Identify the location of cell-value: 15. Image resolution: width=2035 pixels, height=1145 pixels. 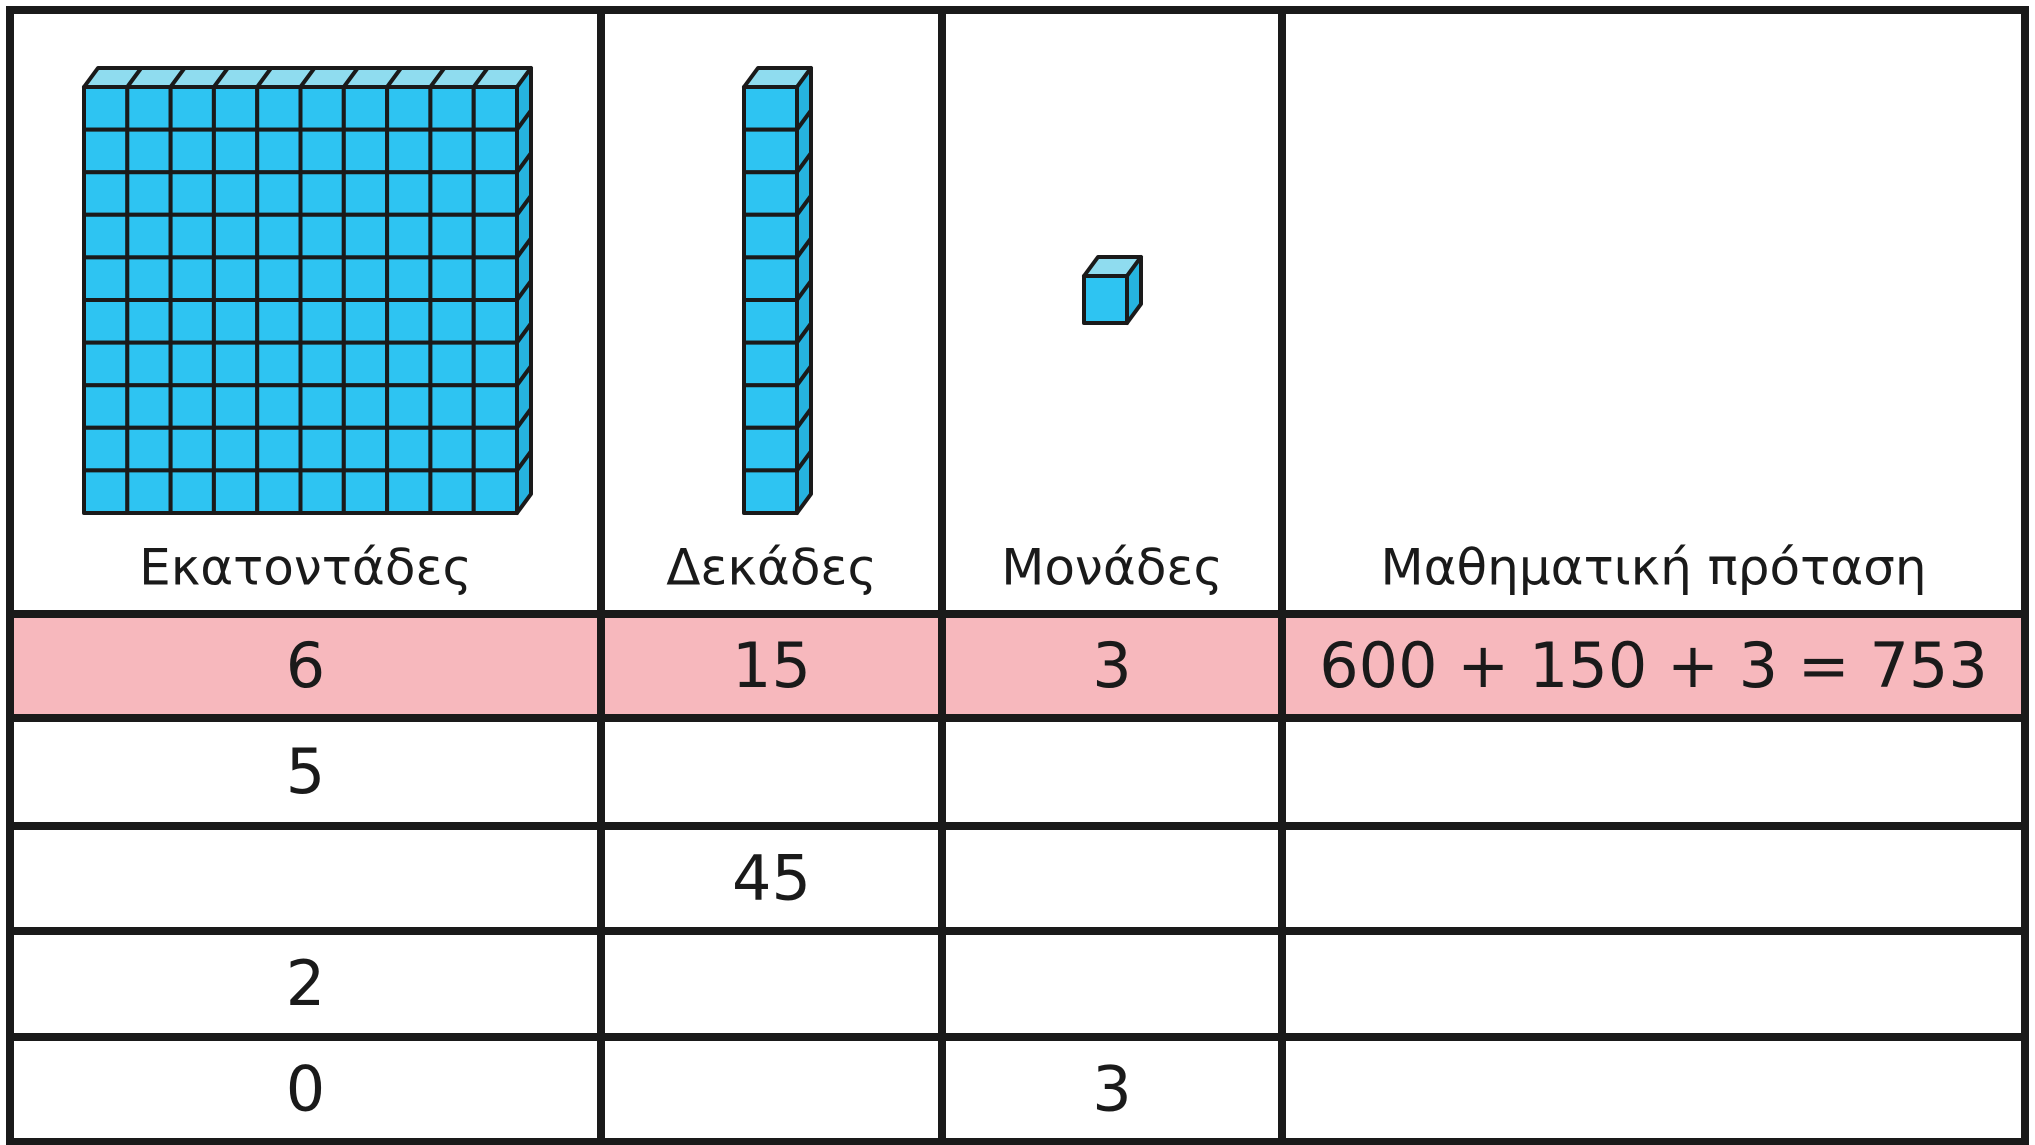
(771, 665).